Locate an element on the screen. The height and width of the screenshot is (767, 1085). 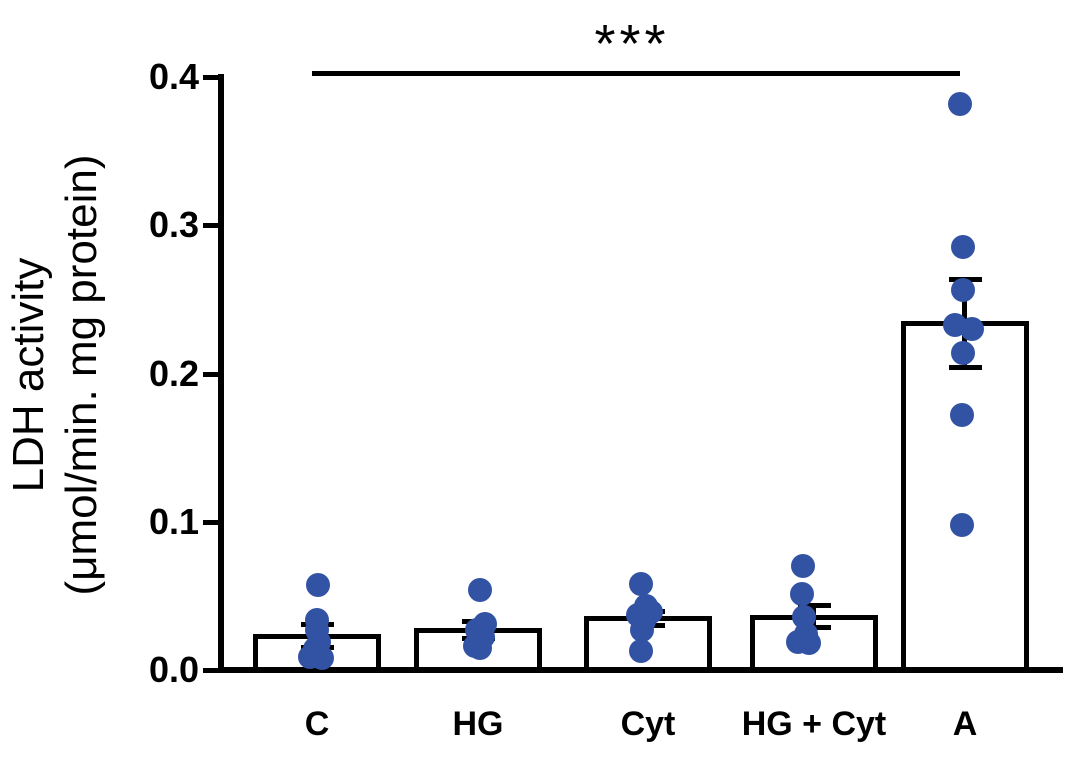
y-tick-label-0-2: 0.2 is located at coordinates (173, 373).